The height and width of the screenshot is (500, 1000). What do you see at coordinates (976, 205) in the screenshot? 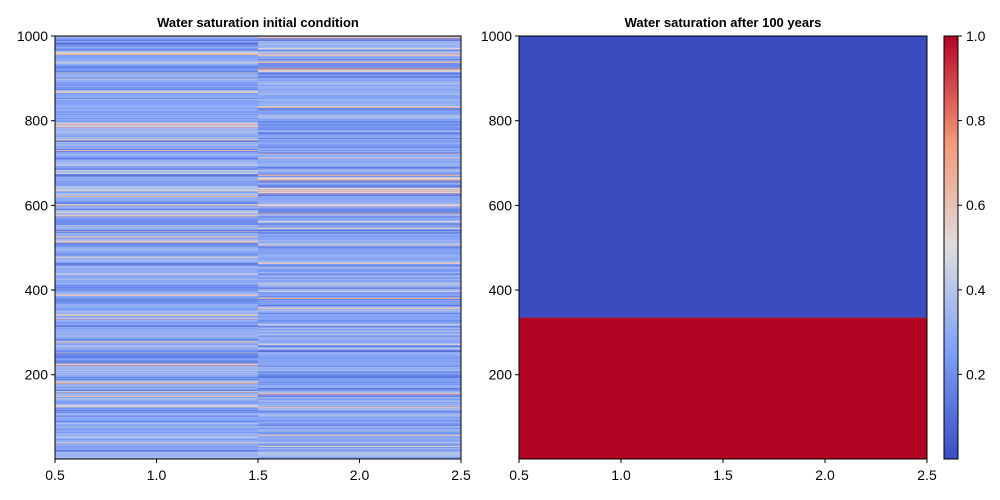
I see `colorbar-tick-label: 0.6` at bounding box center [976, 205].